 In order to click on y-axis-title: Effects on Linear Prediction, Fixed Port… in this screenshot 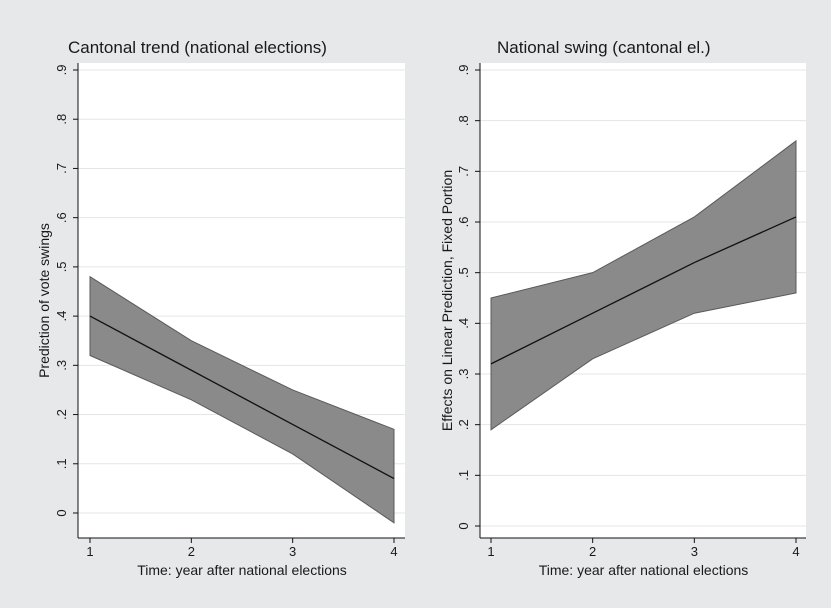, I will do `click(447, 300)`.